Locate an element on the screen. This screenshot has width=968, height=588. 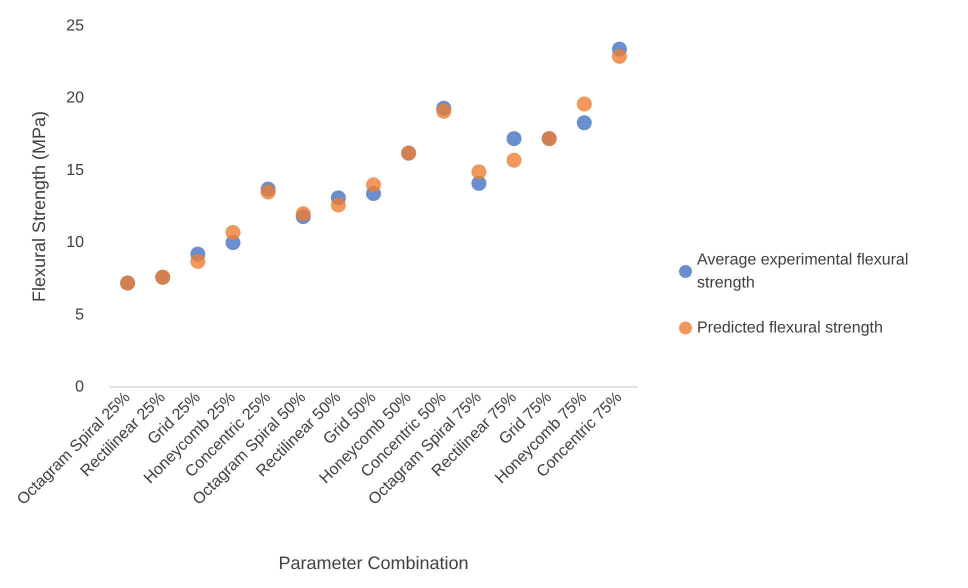
y-tick-label: 20 is located at coordinates (75, 98).